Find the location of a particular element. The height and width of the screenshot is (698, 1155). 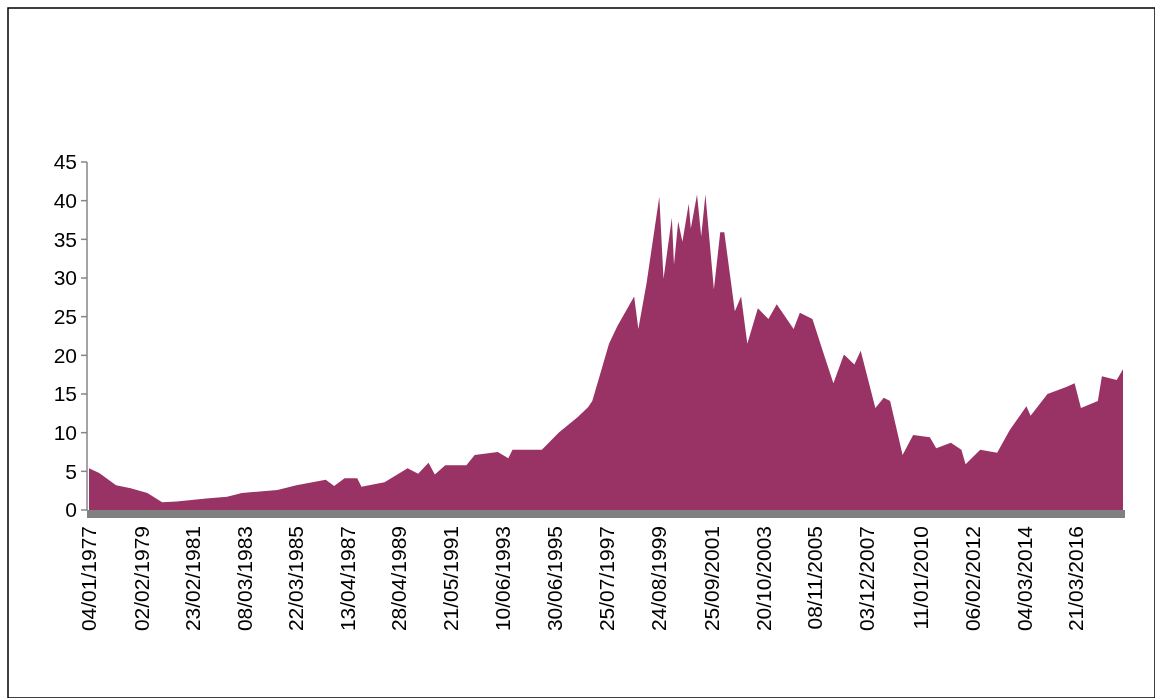

x-tick-label: 21/05/1991 is located at coordinates (451, 579).